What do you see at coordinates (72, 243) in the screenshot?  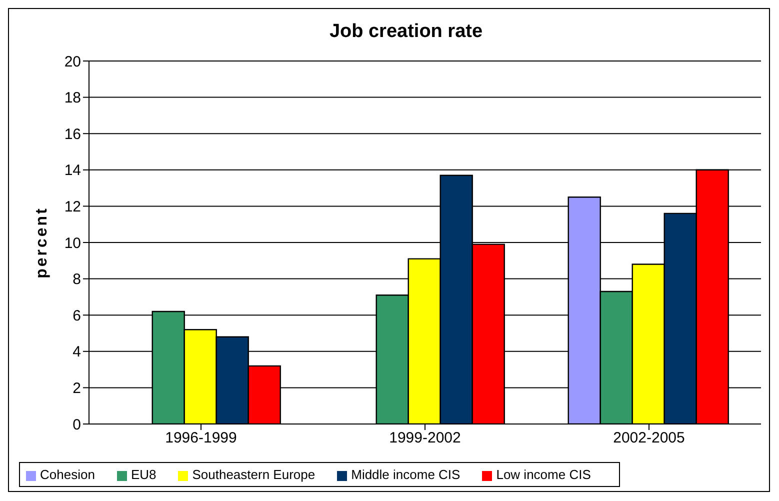 I see `y-tick-label: 10` at bounding box center [72, 243].